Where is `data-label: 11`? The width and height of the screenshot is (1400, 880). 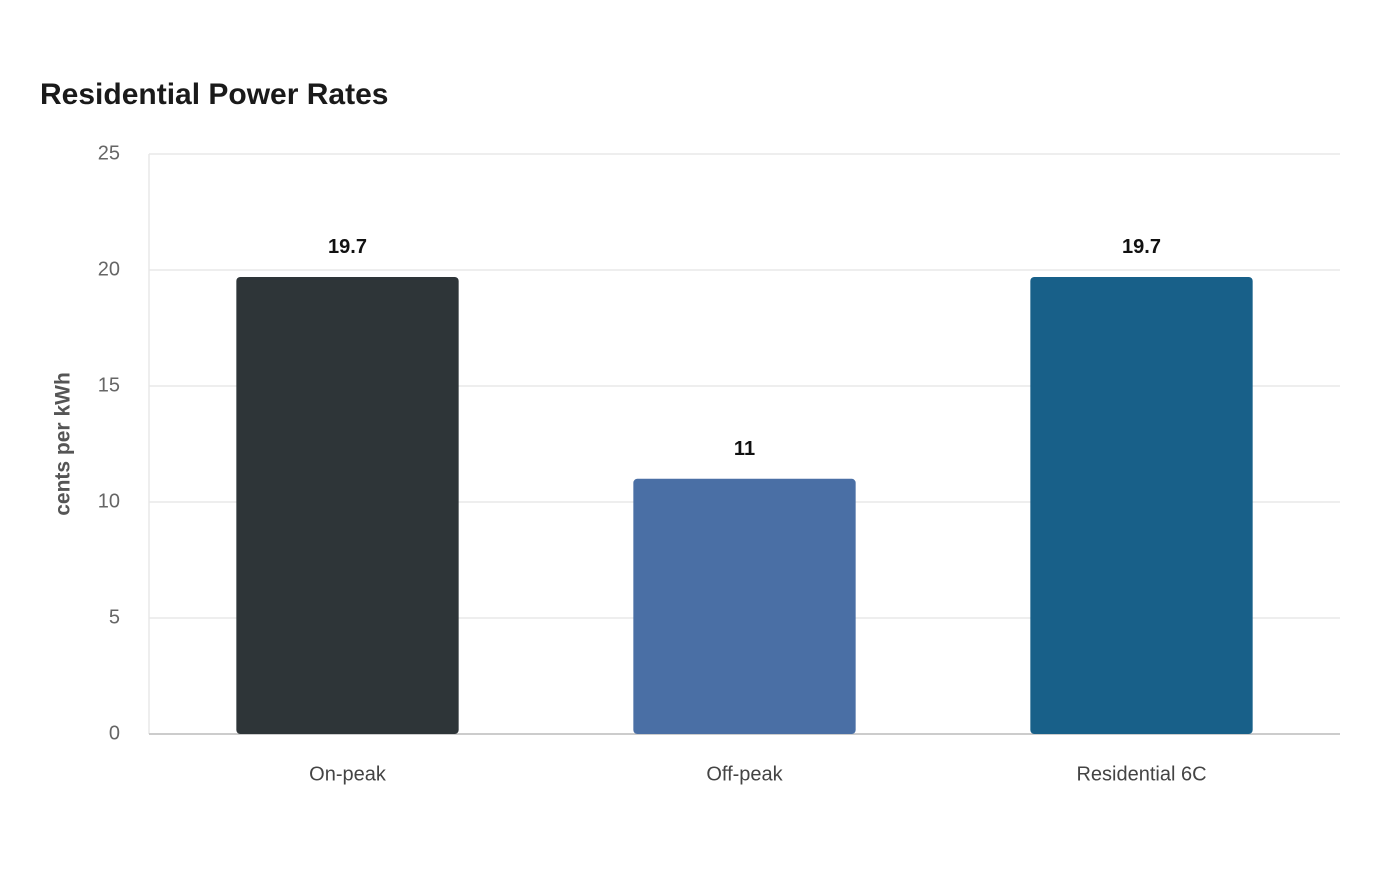
data-label: 11 is located at coordinates (744, 449).